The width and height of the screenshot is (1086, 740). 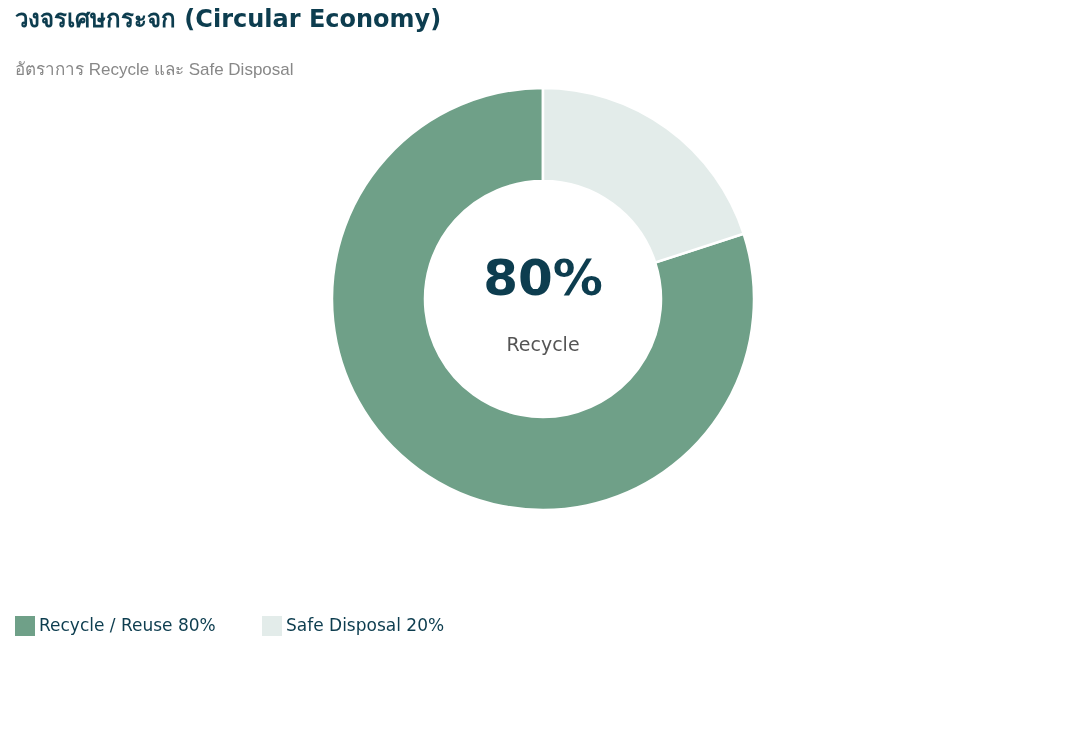 I want to click on legend-label: Recycle / Reuse 80%, so click(x=127, y=625).